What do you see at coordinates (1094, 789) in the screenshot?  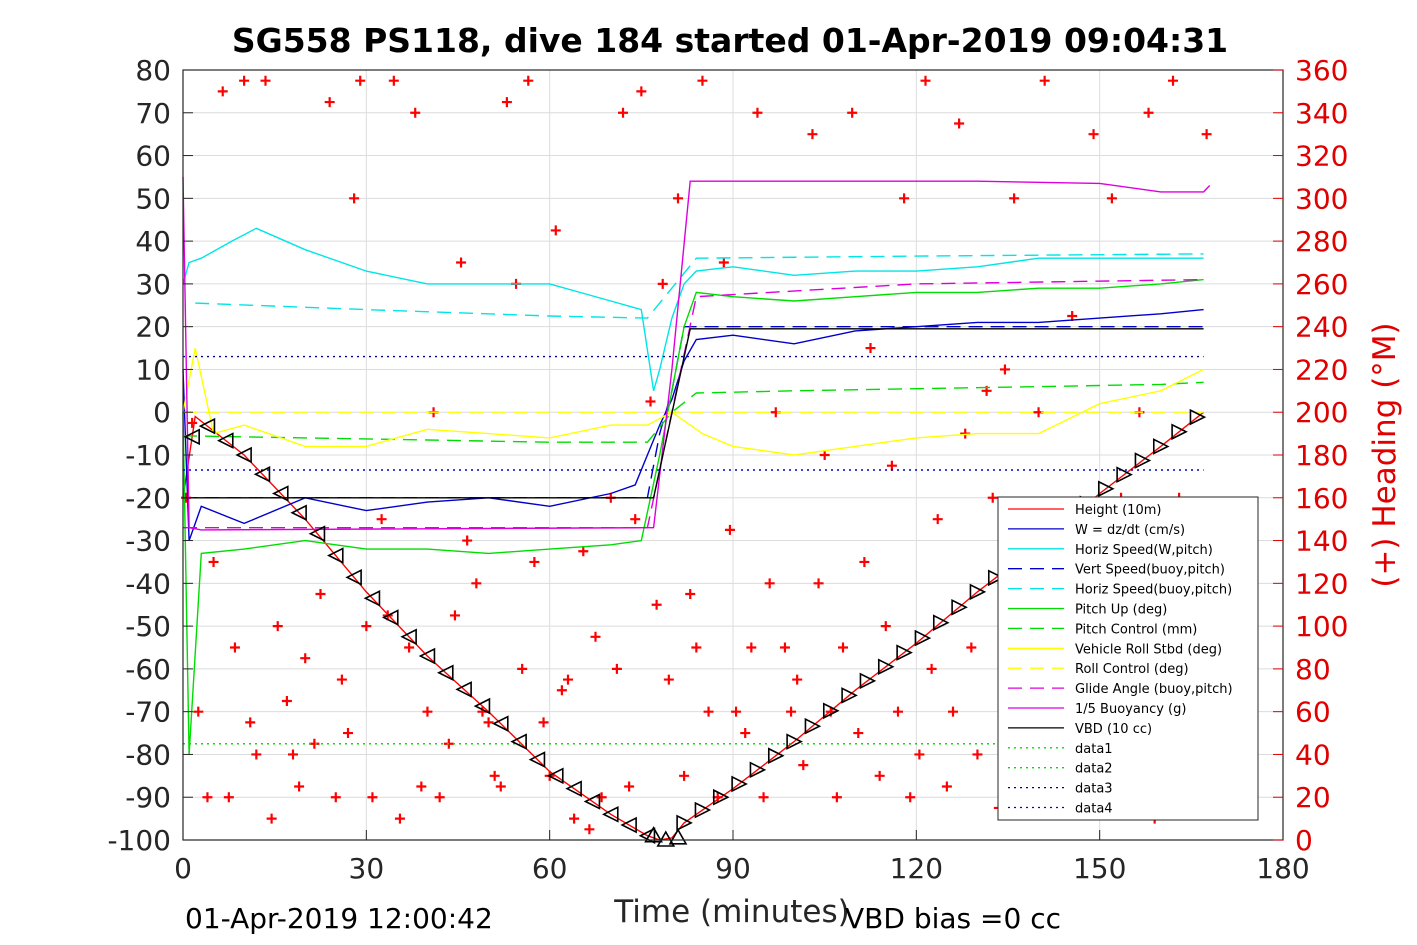 I see `legend-label: data3` at bounding box center [1094, 789].